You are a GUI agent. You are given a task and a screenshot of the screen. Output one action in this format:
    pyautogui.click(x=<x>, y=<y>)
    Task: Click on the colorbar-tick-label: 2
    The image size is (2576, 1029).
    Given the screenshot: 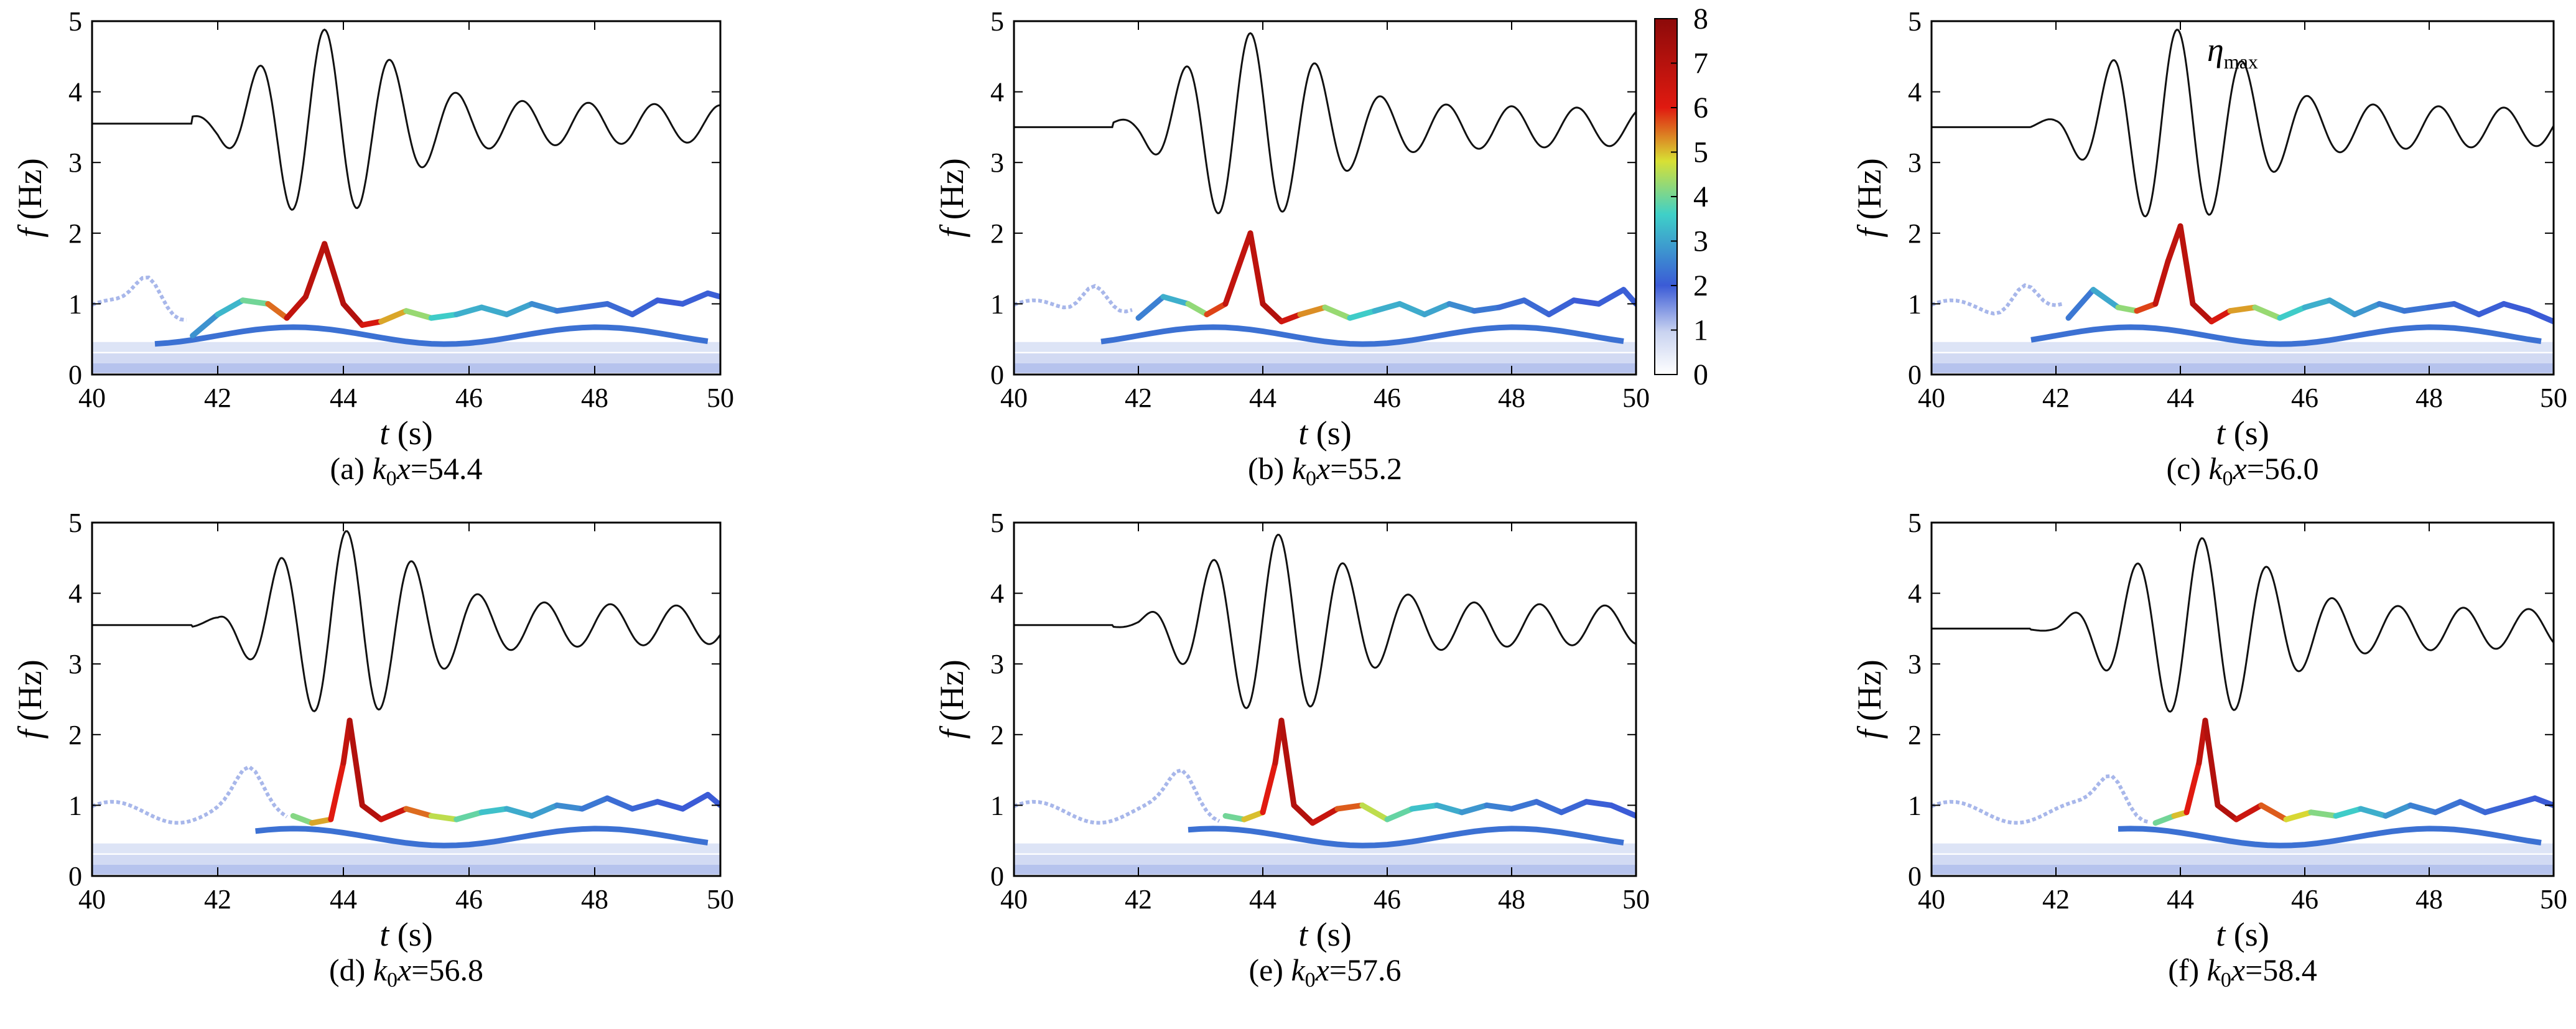 What is the action you would take?
    pyautogui.click(x=1700, y=285)
    